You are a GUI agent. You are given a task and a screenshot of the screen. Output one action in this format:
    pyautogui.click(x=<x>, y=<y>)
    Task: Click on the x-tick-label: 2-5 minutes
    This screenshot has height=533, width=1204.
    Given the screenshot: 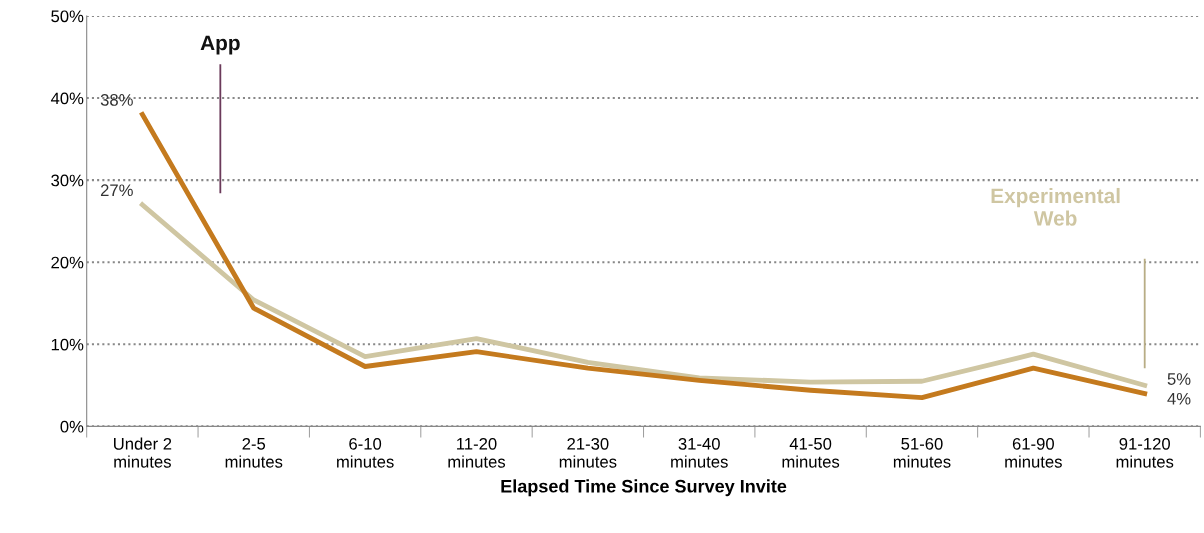 What is the action you would take?
    pyautogui.click(x=254, y=452)
    